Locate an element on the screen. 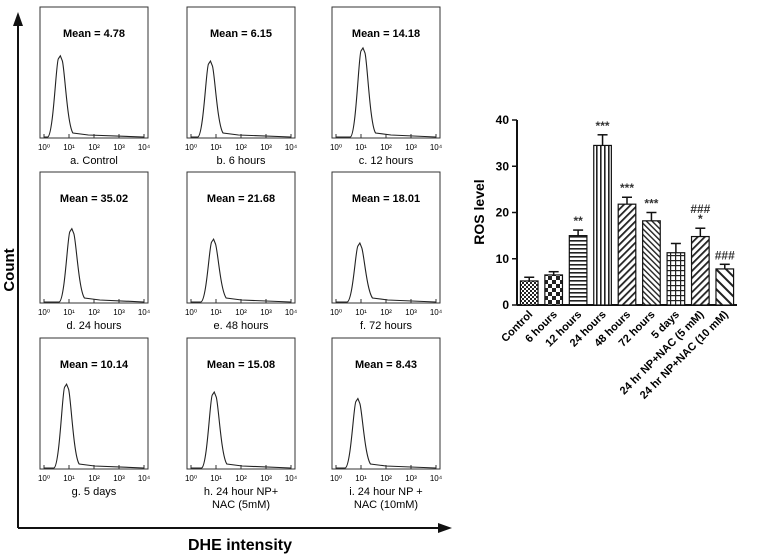  ros-y-tick-label: 10 is located at coordinates (503, 259).